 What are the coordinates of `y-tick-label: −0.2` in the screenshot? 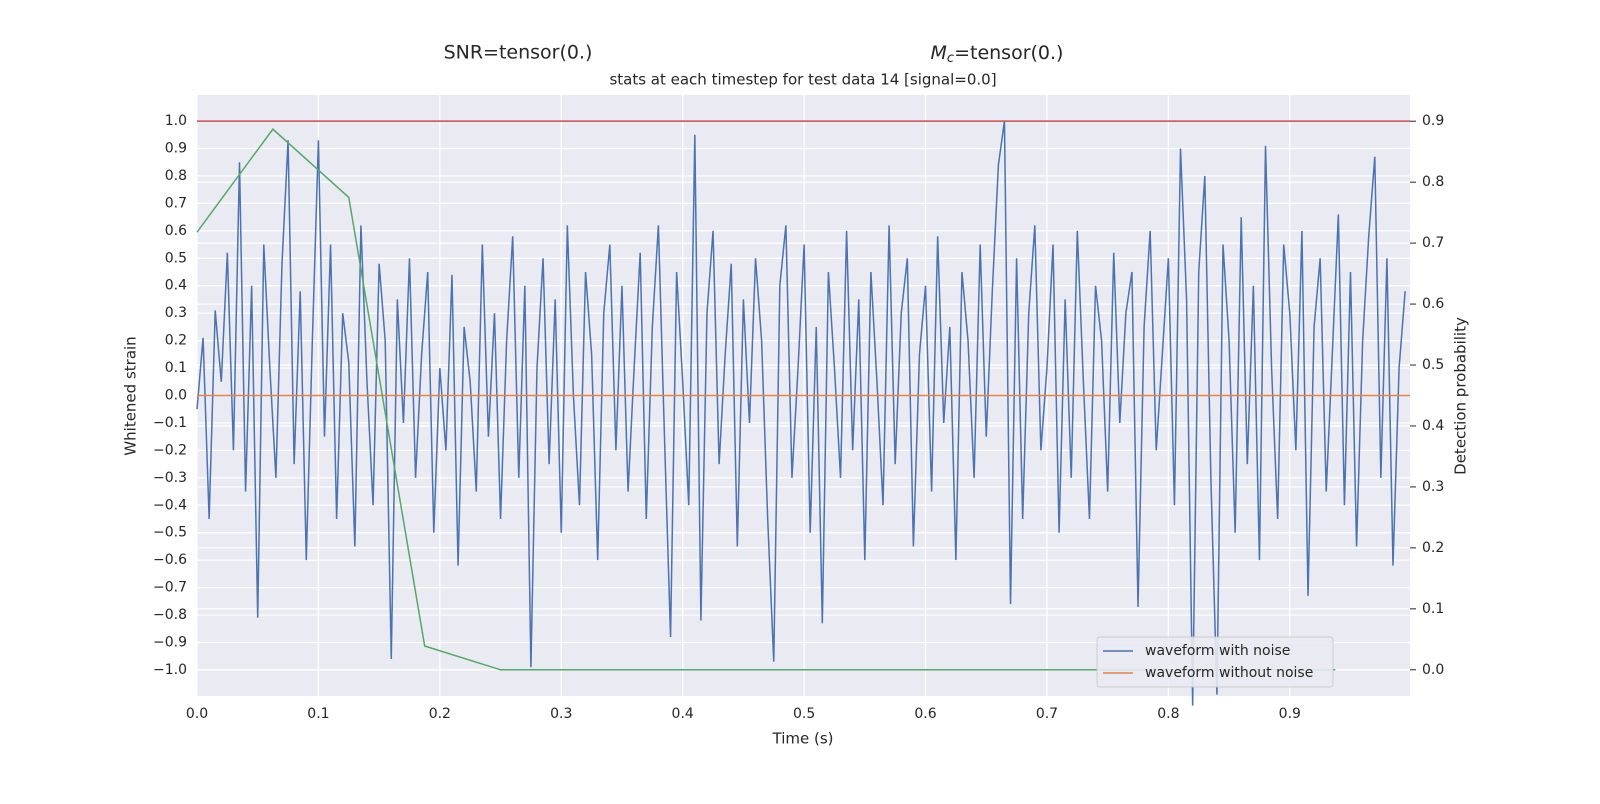 It's located at (170, 450).